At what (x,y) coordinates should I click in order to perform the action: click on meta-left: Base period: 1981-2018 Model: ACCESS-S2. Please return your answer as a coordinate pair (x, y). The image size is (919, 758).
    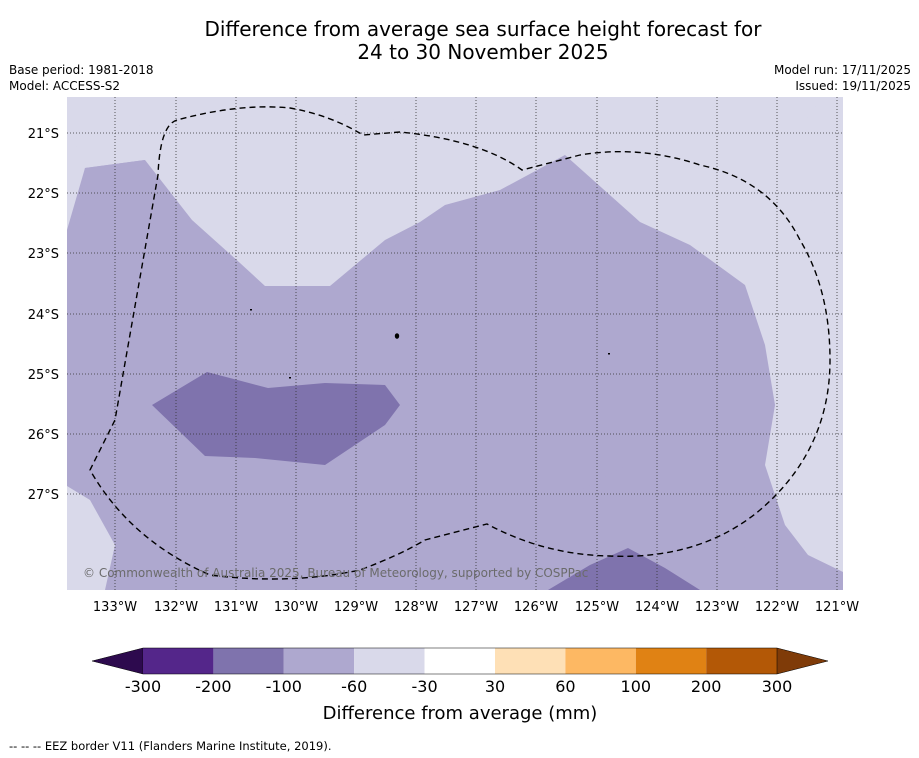
    Looking at the image, I should click on (81, 78).